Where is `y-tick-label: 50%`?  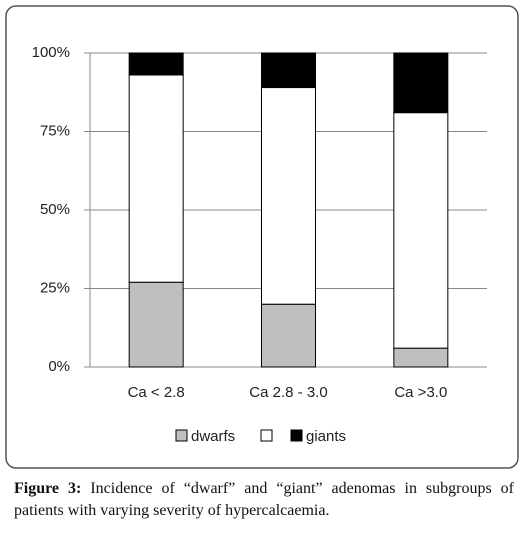 y-tick-label: 50% is located at coordinates (55, 209).